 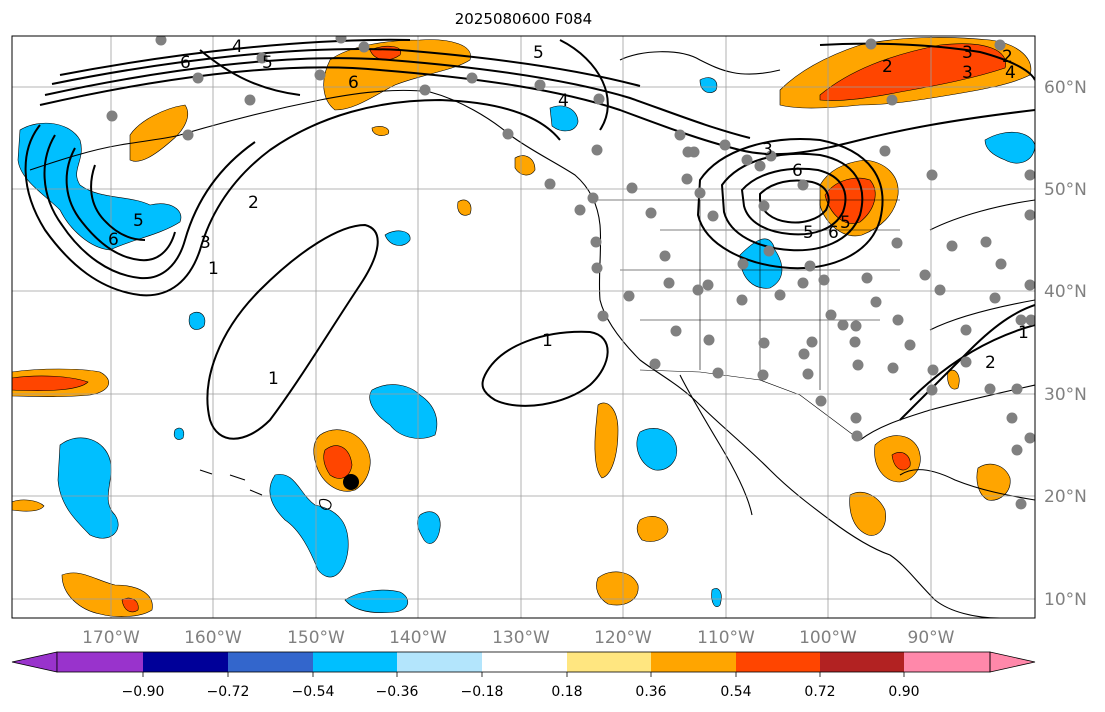 What do you see at coordinates (523, 19) in the screenshot?
I see `map-title: 2025080600 F084` at bounding box center [523, 19].